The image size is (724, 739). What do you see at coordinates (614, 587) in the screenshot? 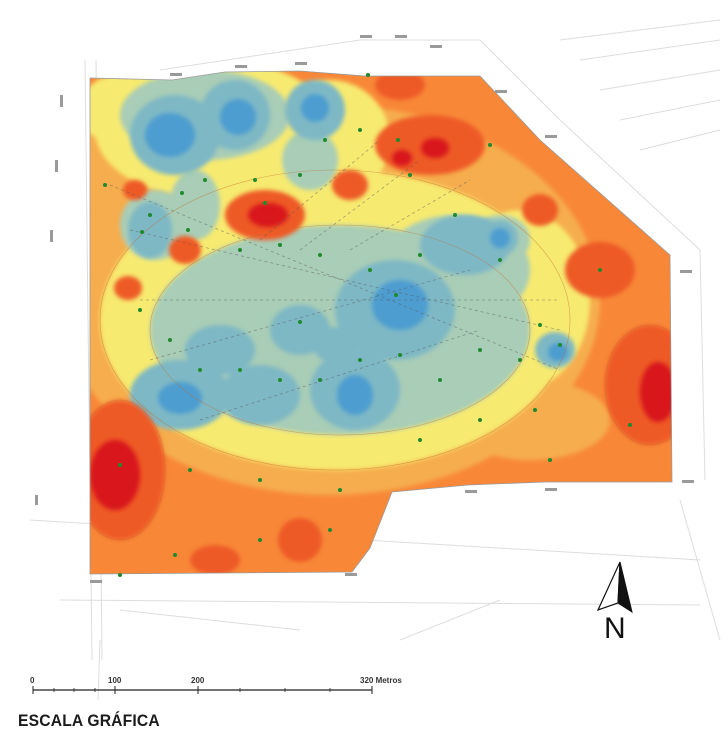
I see `north-arrow-icon` at bounding box center [614, 587].